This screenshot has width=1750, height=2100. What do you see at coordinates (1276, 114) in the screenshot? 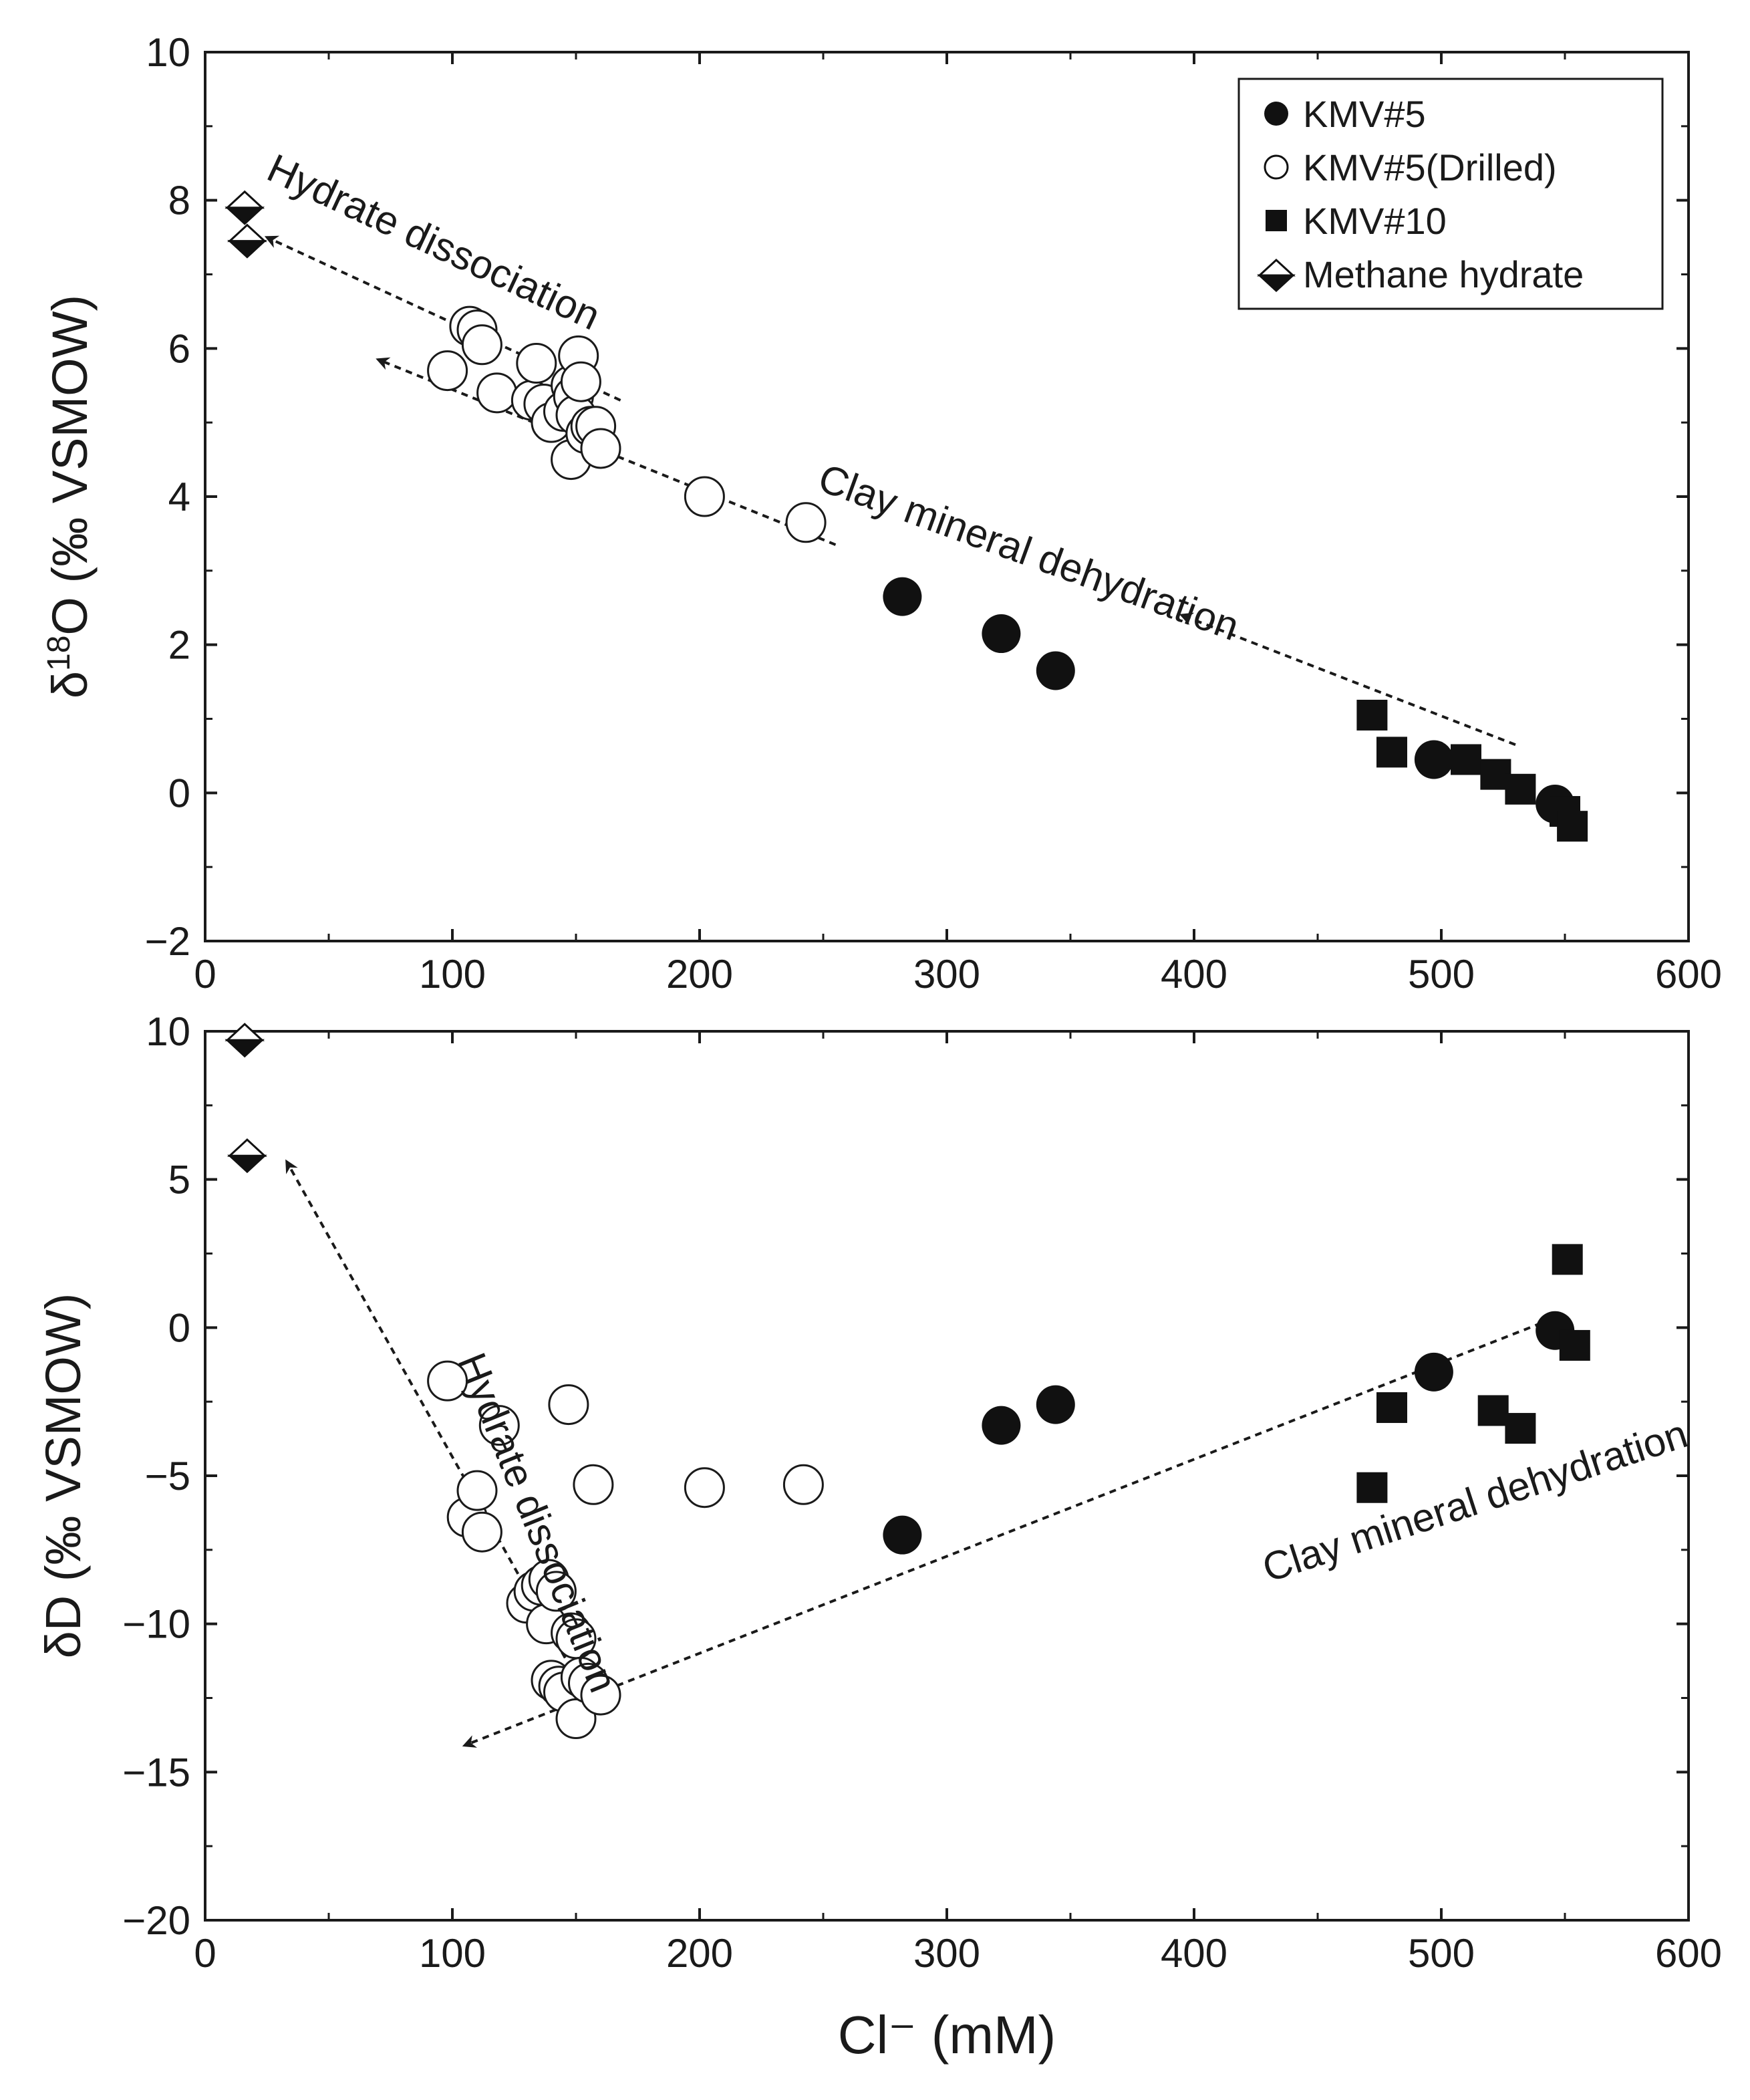
I see `legend-marker-kmv5` at bounding box center [1276, 114].